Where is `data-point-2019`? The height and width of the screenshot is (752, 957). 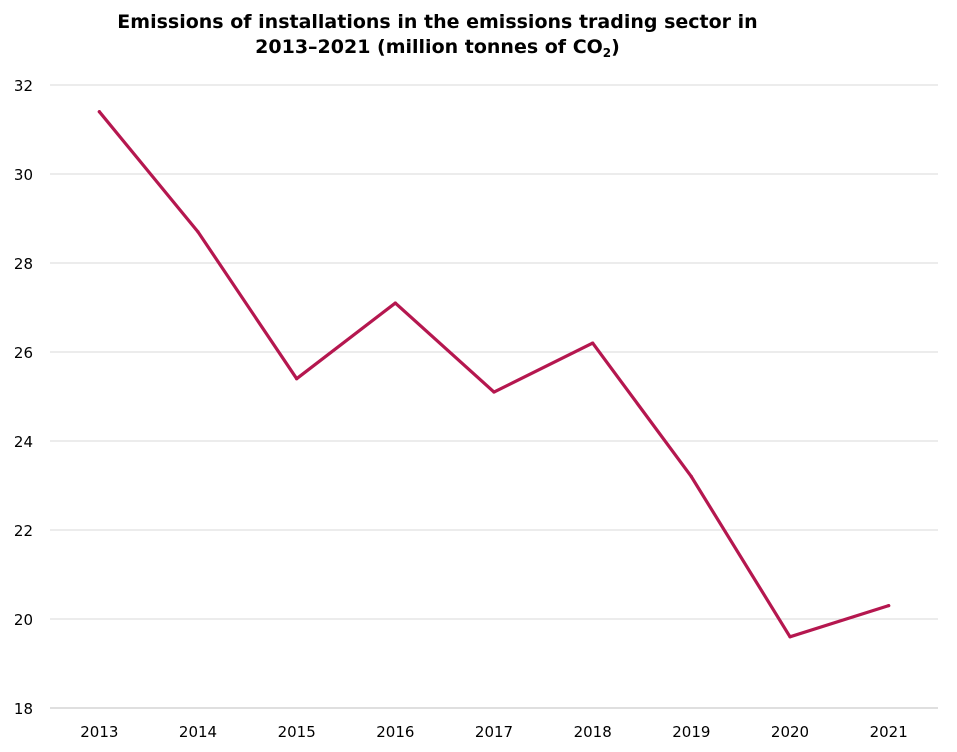 data-point-2019 is located at coordinates (691, 477).